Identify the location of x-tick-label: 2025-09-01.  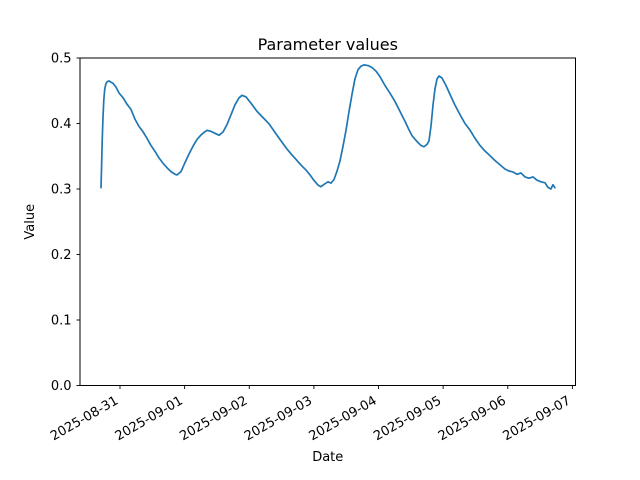
(149, 418).